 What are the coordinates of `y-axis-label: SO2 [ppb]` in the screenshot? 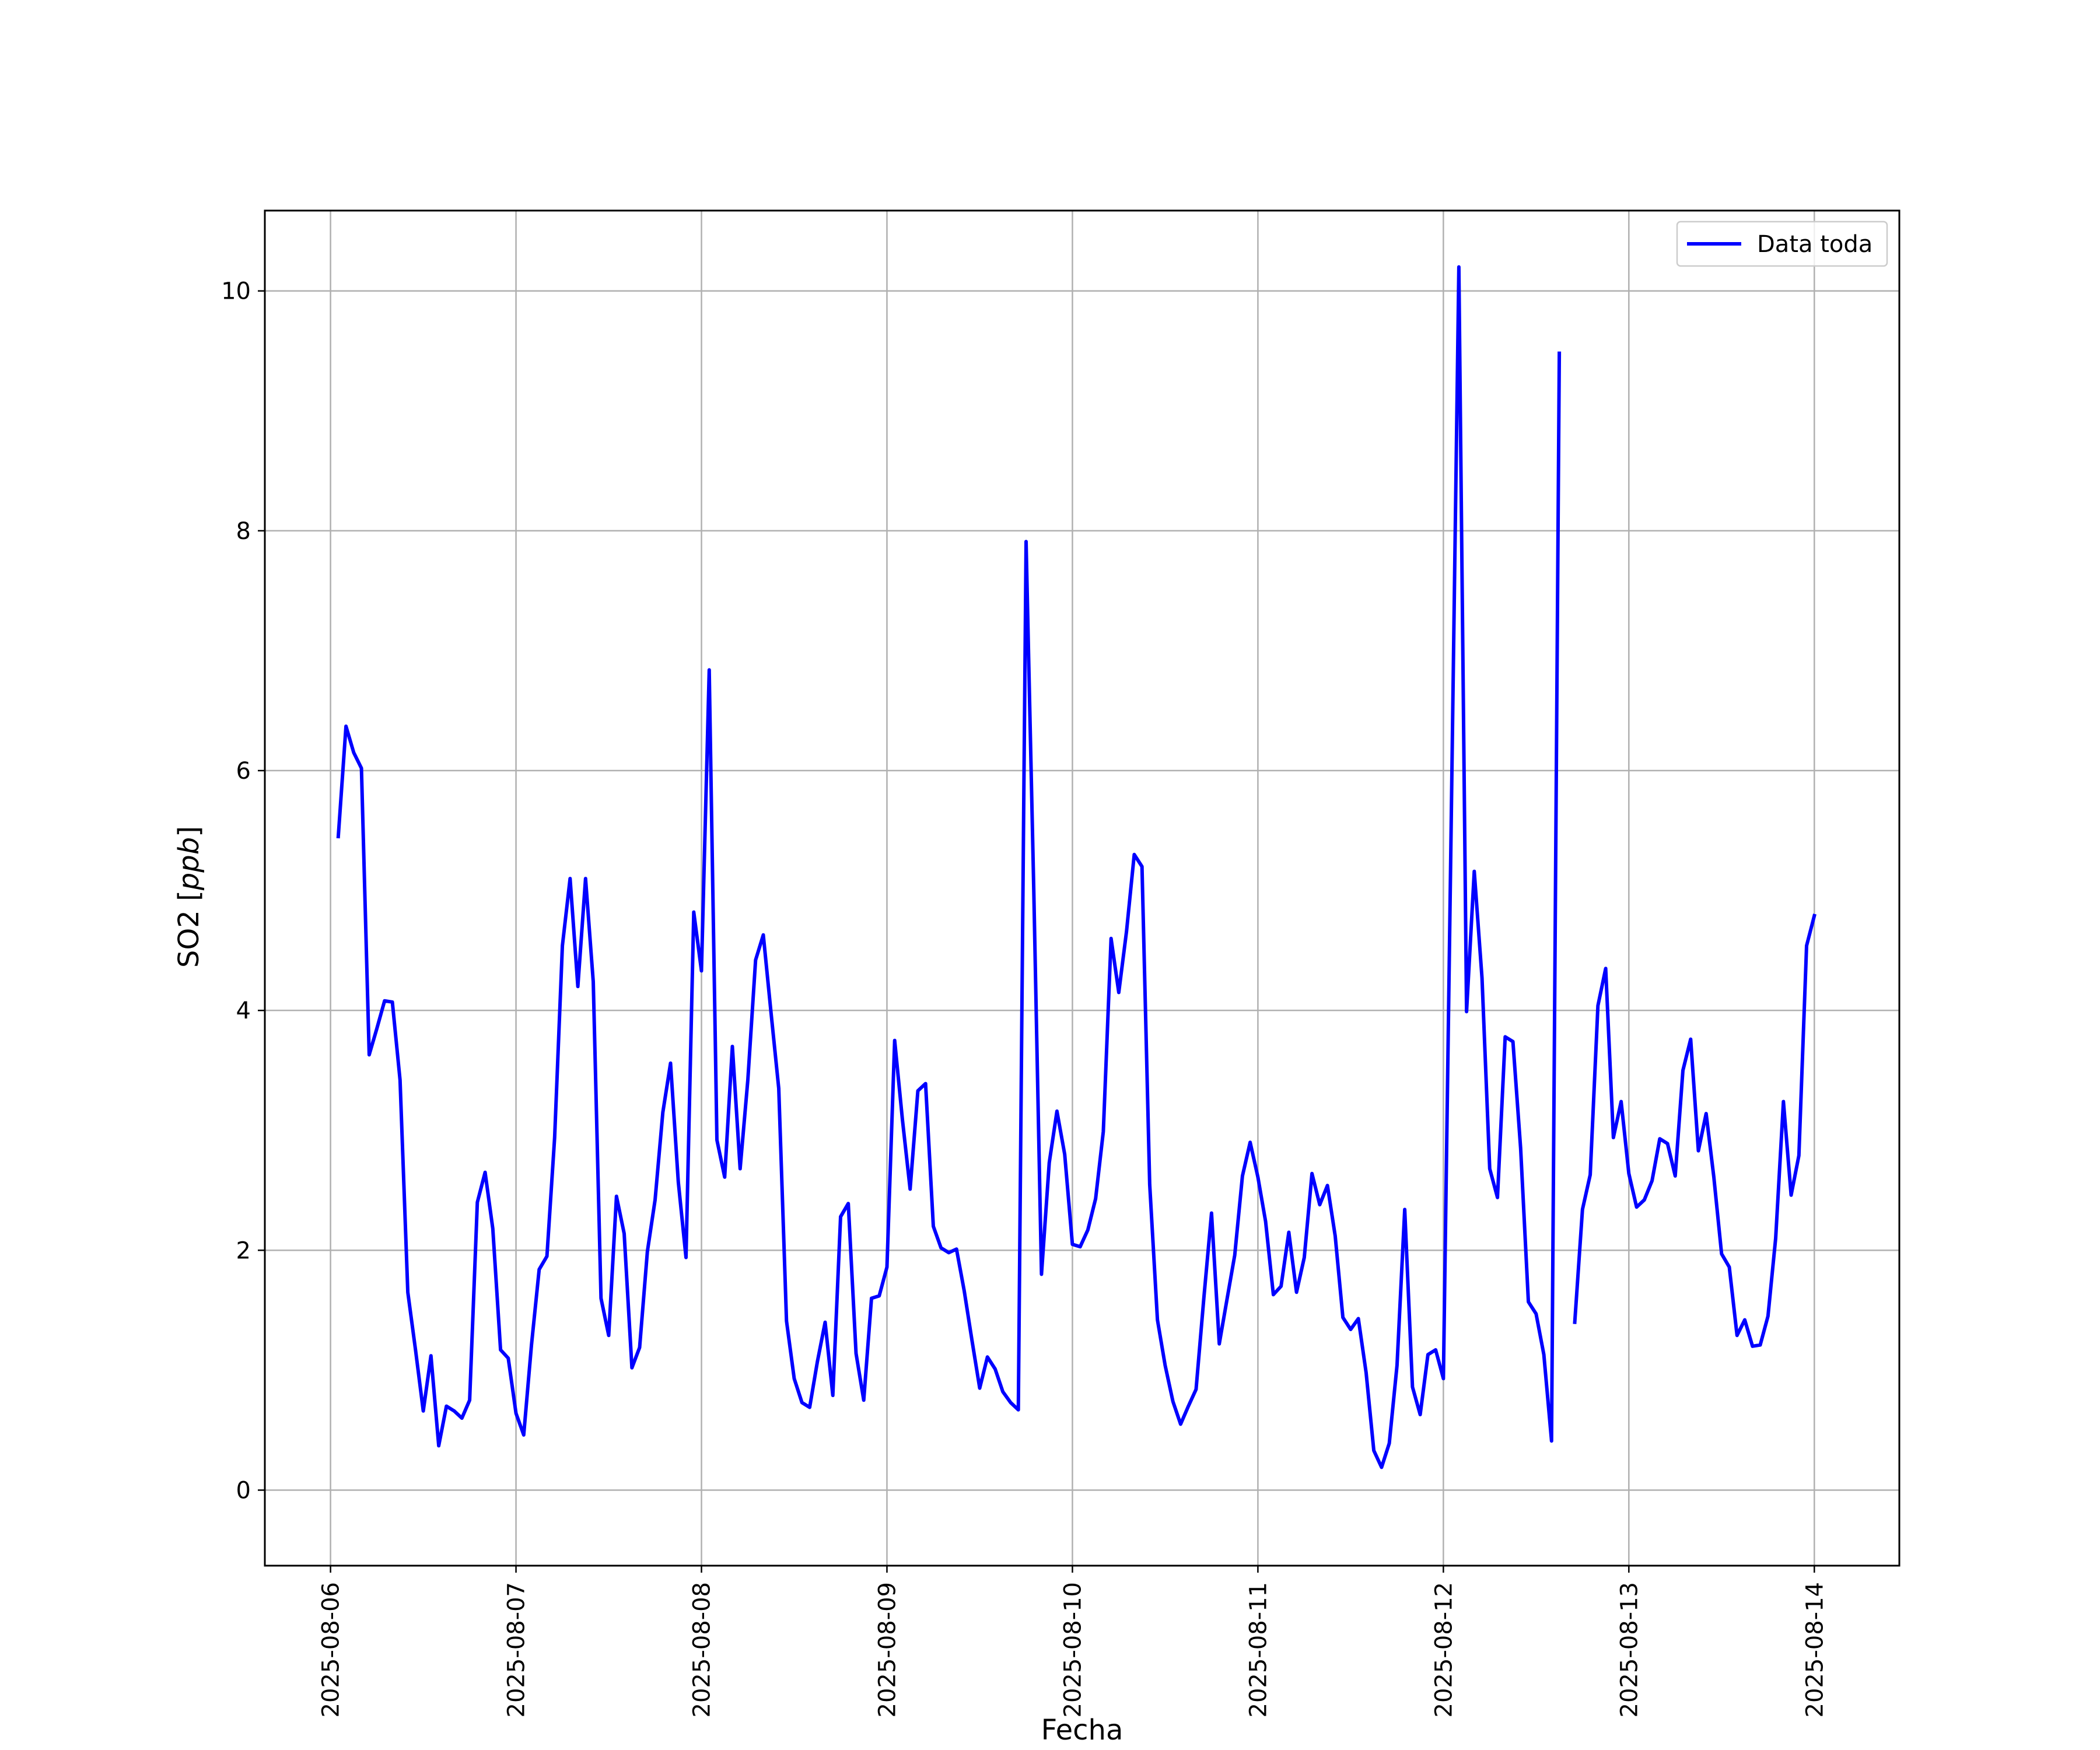 It's located at (189, 897).